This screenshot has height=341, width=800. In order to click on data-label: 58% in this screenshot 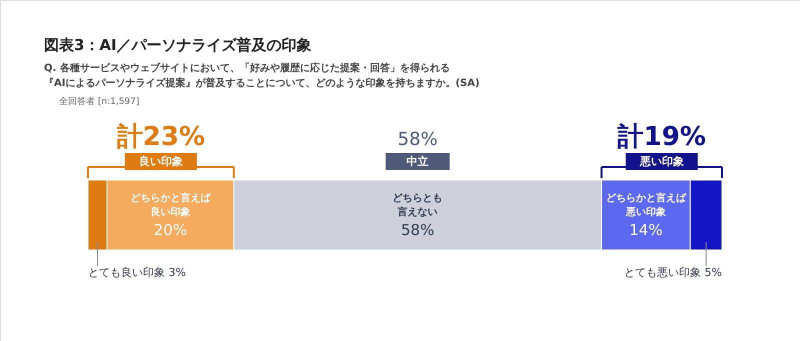, I will do `click(417, 230)`.